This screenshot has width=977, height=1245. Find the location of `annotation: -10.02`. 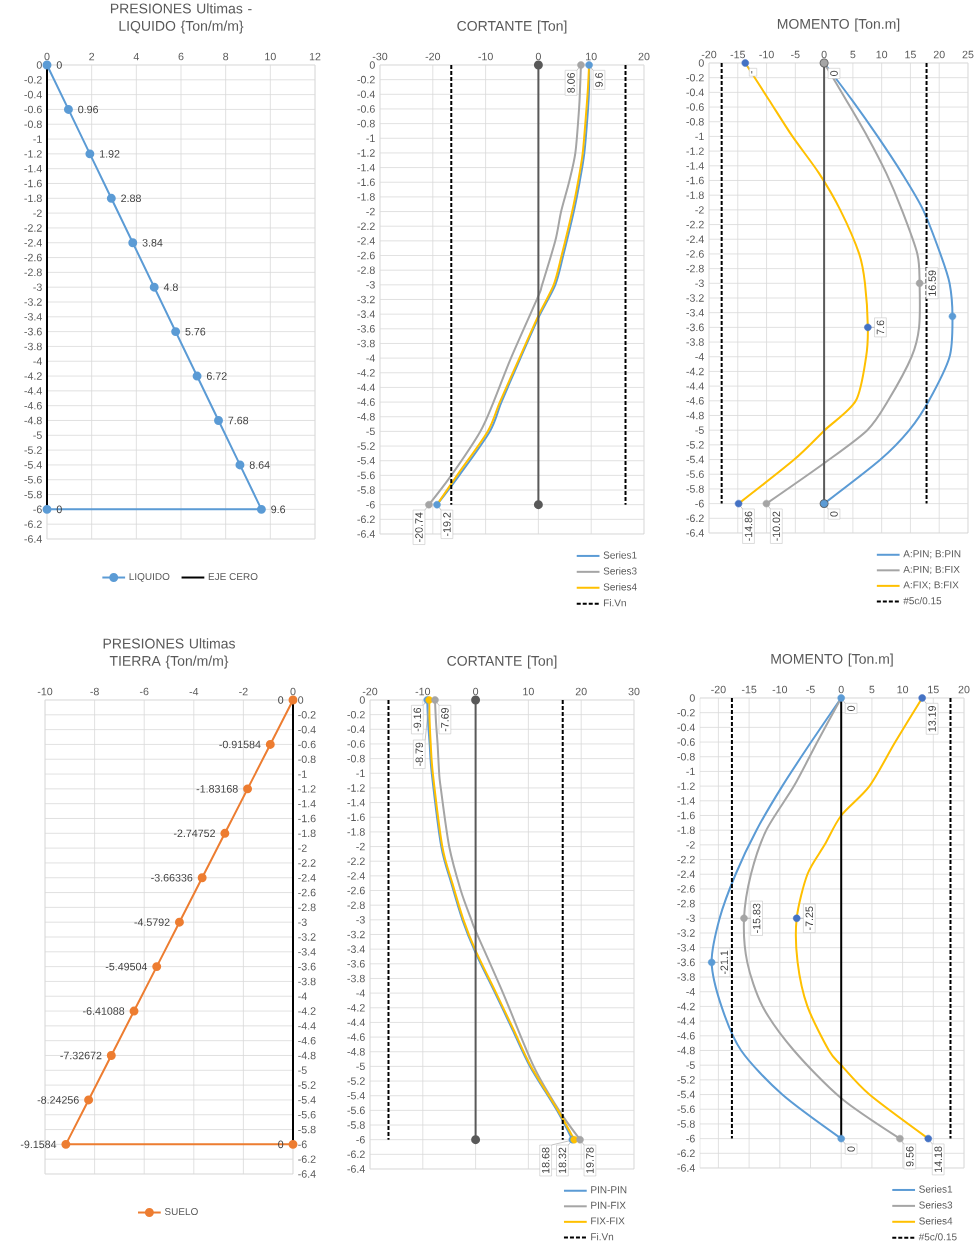

annotation: -10.02 is located at coordinates (776, 526).